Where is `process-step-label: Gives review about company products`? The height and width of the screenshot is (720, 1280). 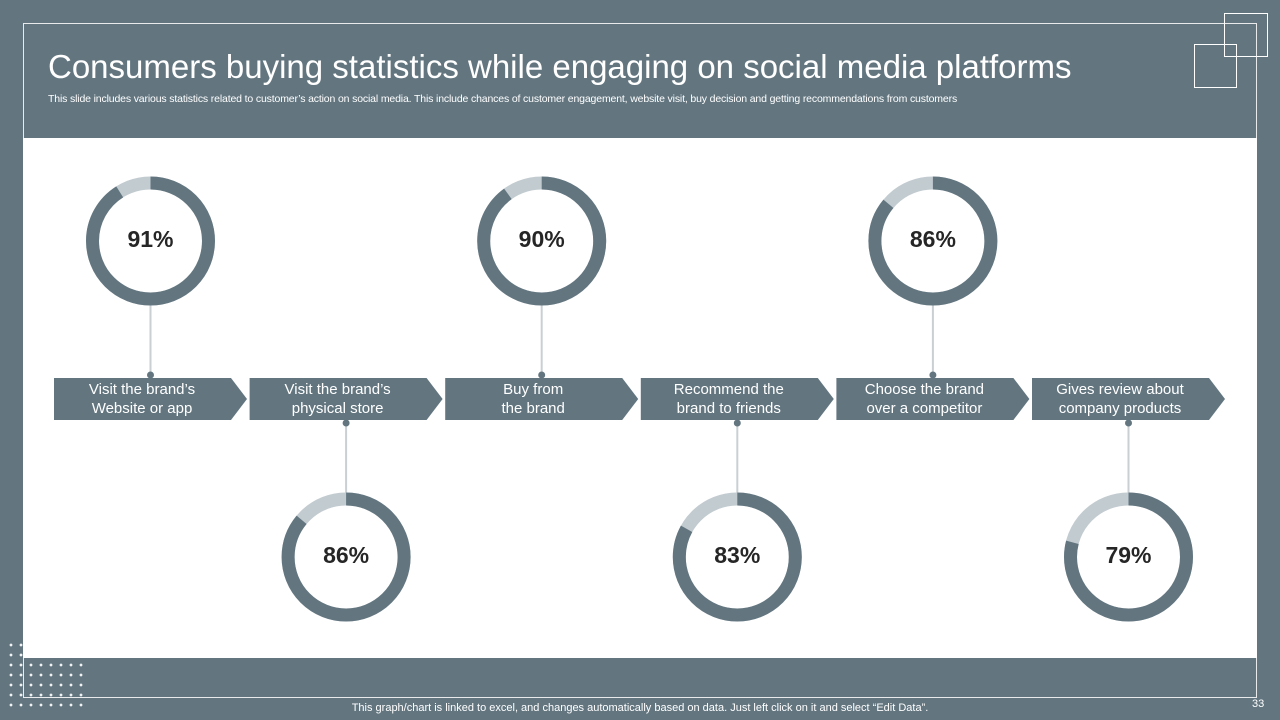
process-step-label: Gives review about company products is located at coordinates (1120, 399).